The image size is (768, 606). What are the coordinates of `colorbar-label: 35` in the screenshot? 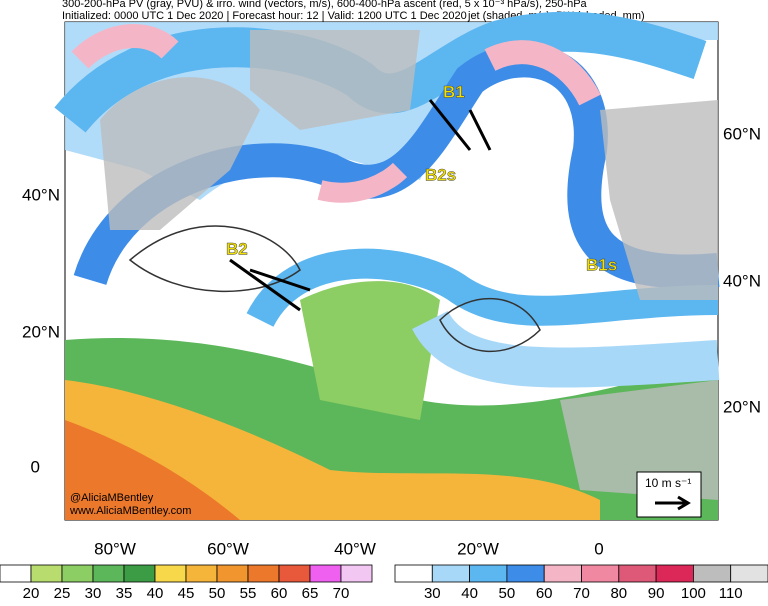 It's located at (124, 593).